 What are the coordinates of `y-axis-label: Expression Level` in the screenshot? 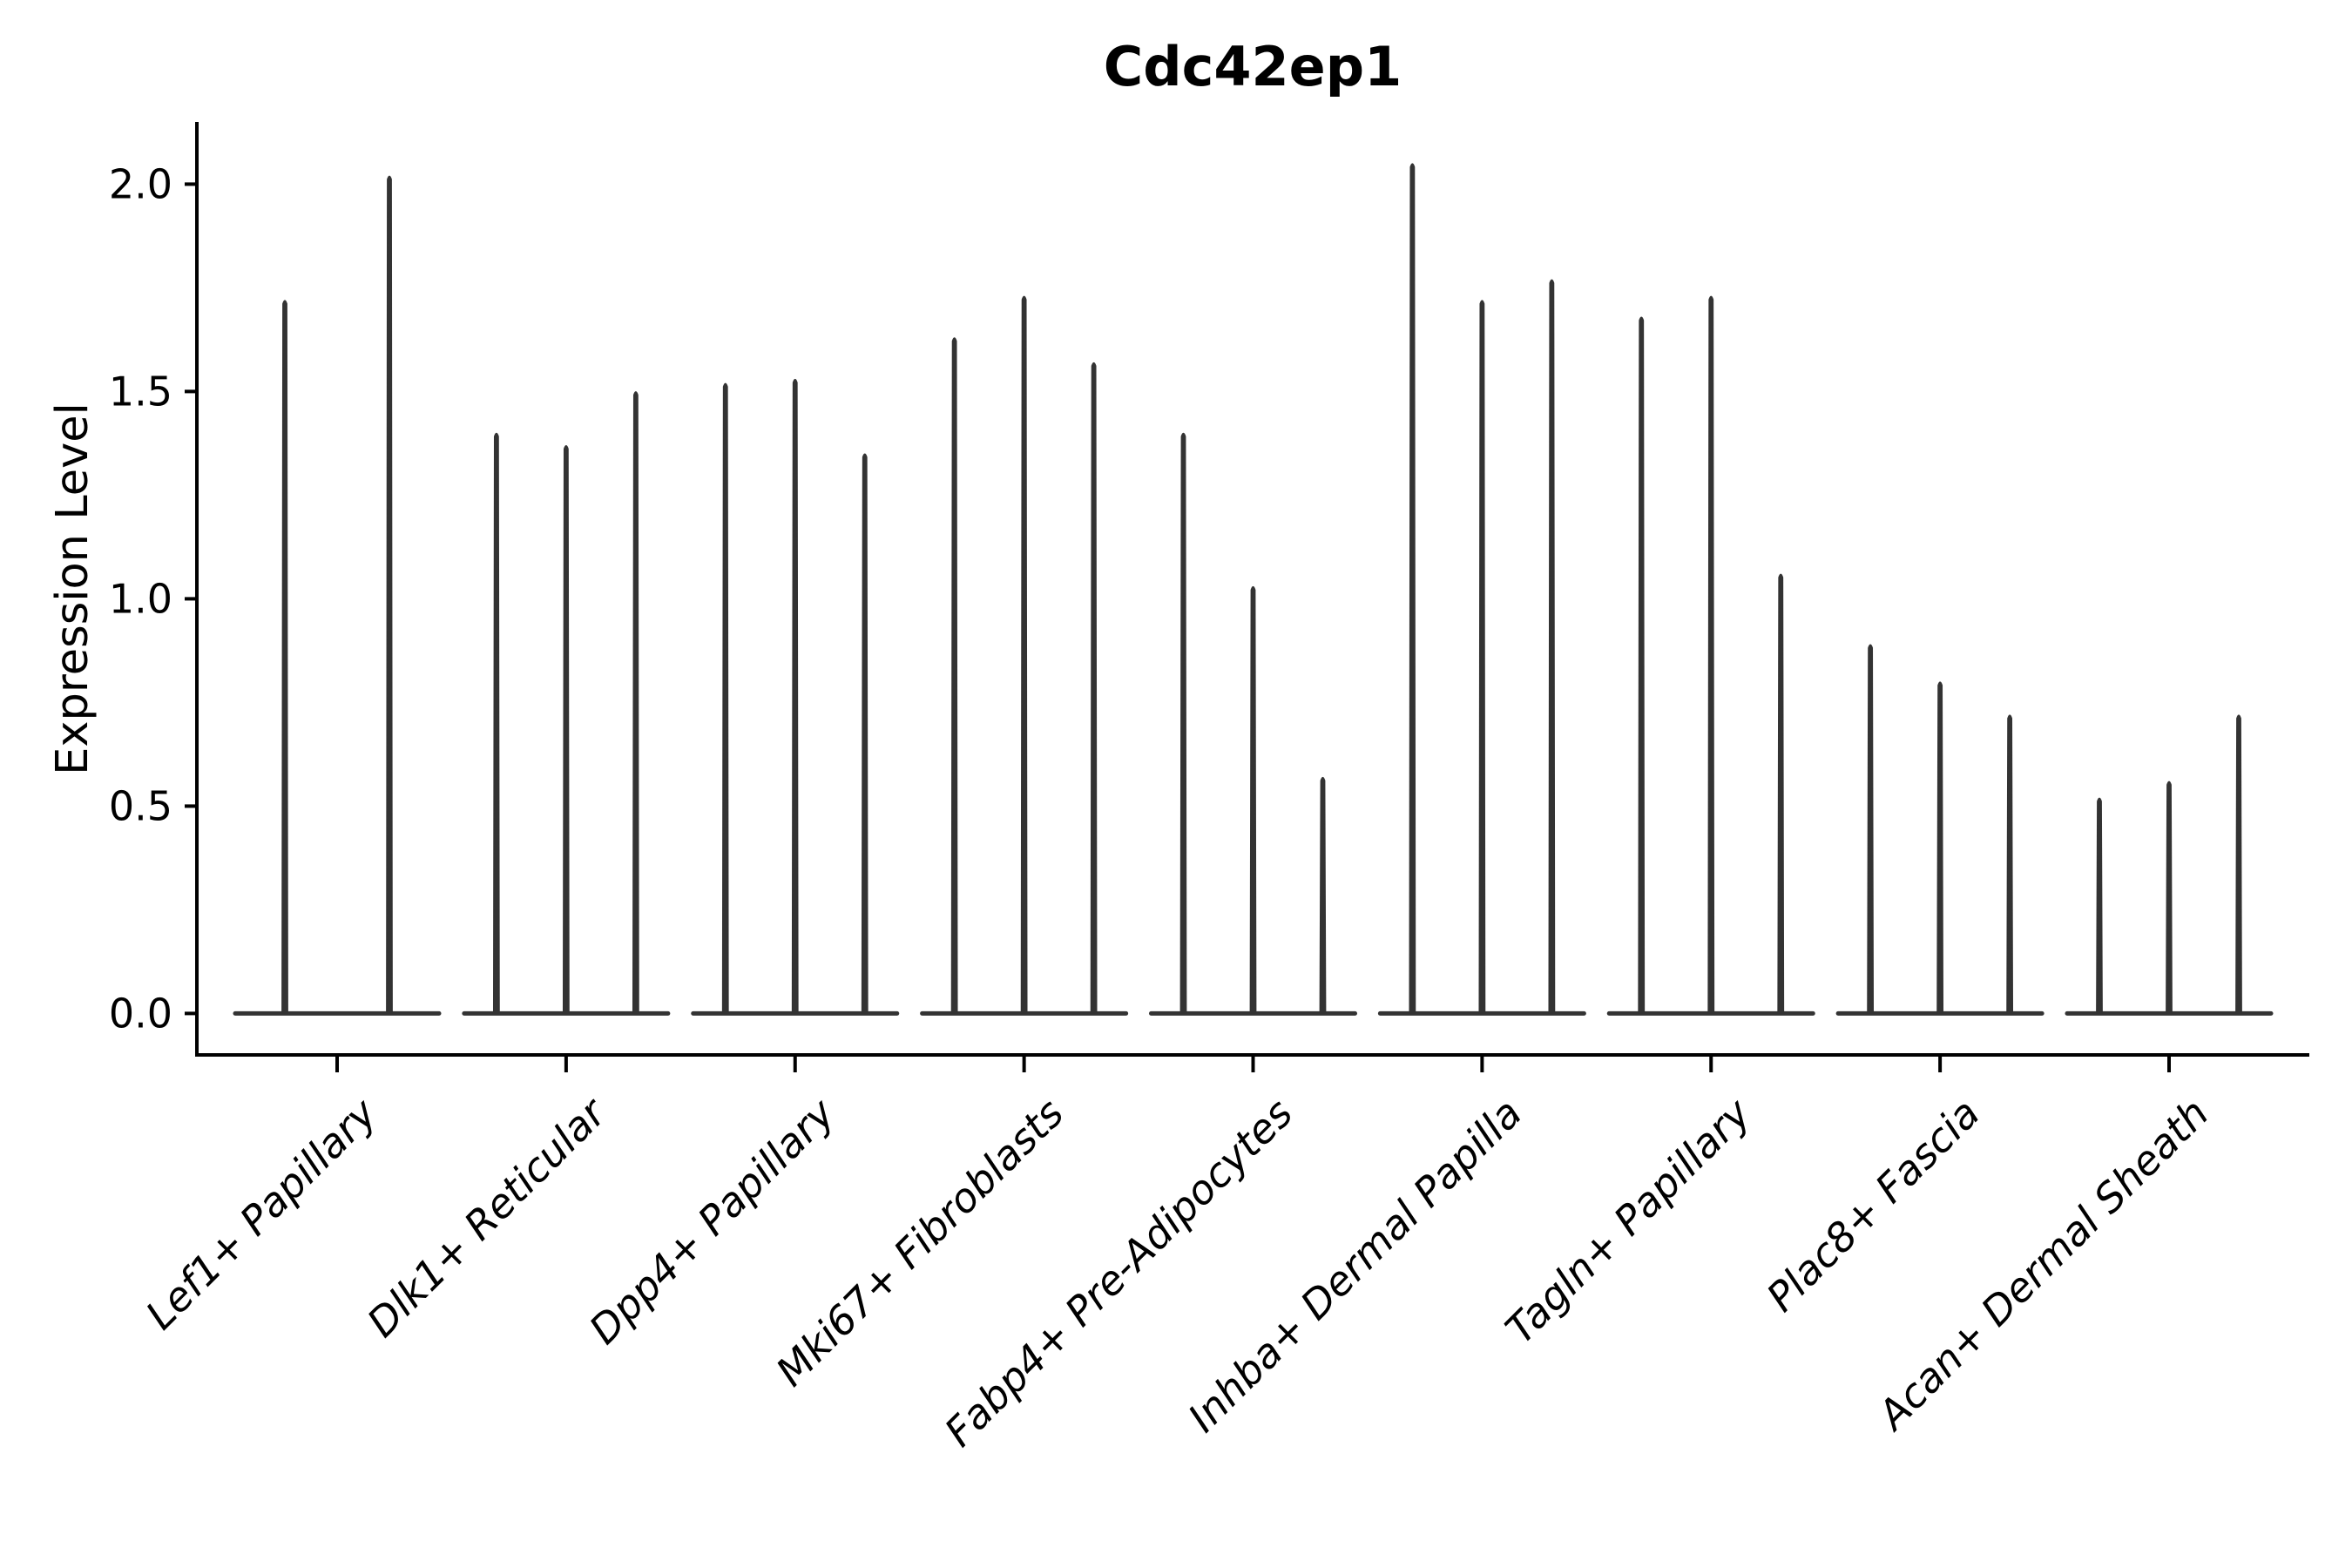 It's located at (72, 588).